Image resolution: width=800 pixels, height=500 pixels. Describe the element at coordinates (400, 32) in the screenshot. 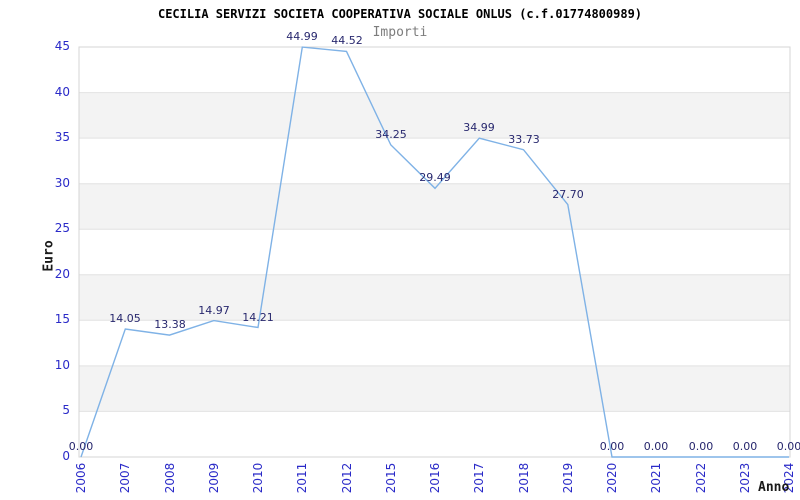

I see `chart-legend-importi: Importi` at that location.